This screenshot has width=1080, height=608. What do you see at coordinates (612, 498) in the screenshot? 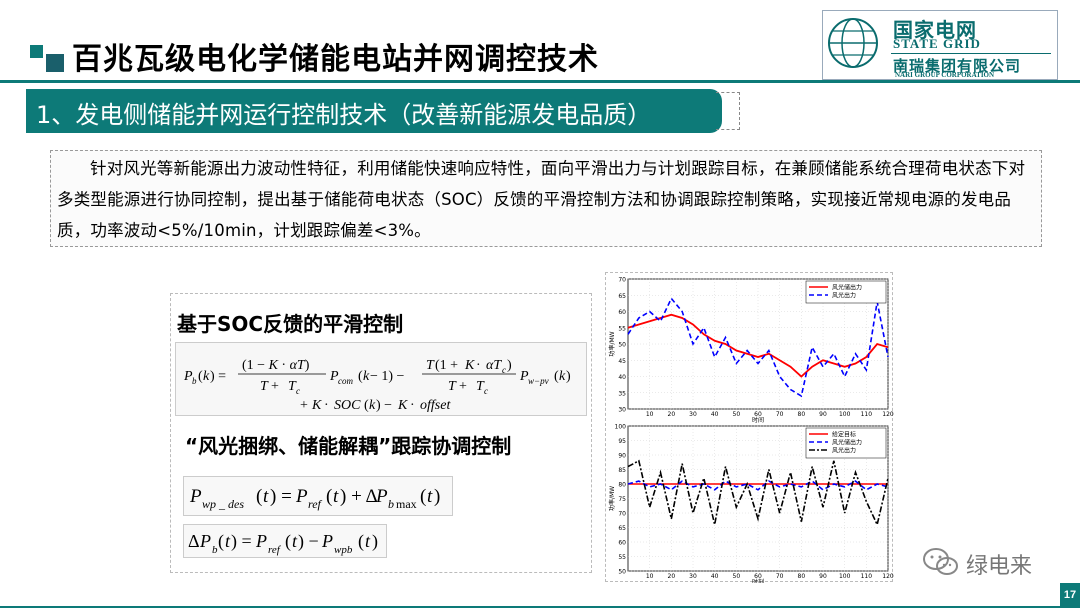
I see `y-axis-label: 功率/MW` at bounding box center [612, 498].